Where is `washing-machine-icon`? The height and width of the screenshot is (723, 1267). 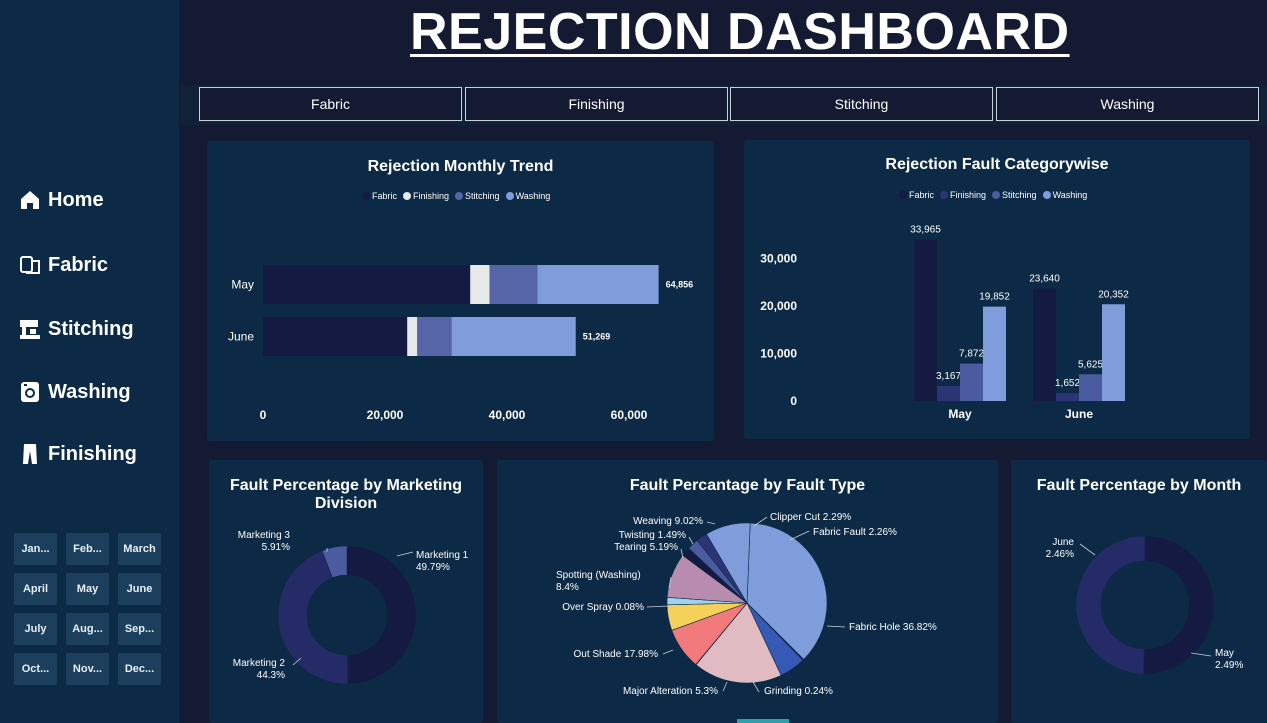 washing-machine-icon is located at coordinates (30, 392).